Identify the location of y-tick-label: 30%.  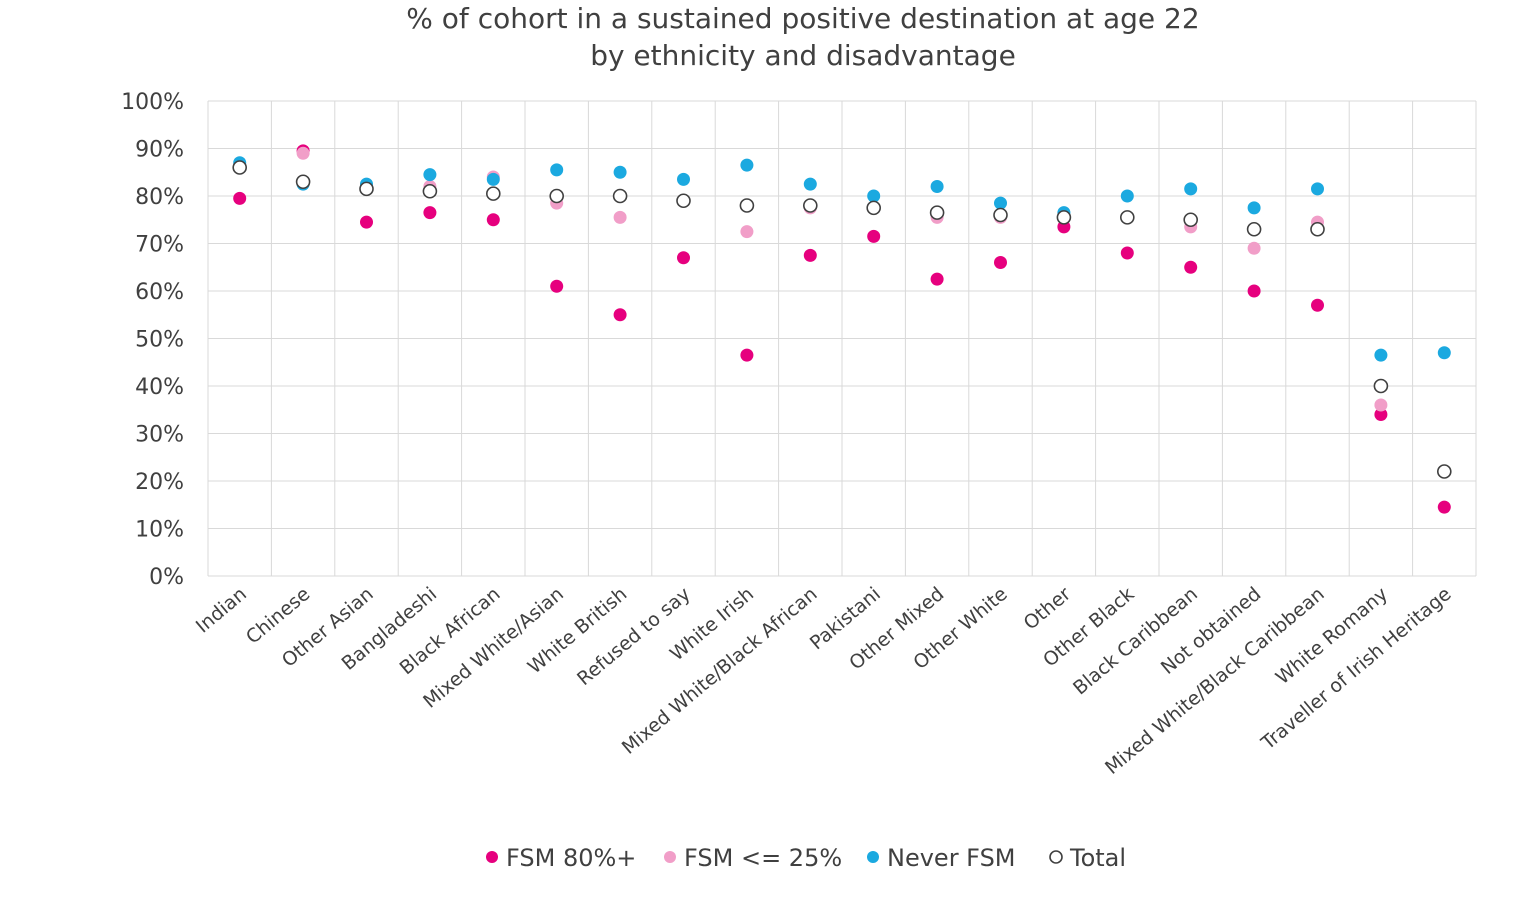
(159, 435).